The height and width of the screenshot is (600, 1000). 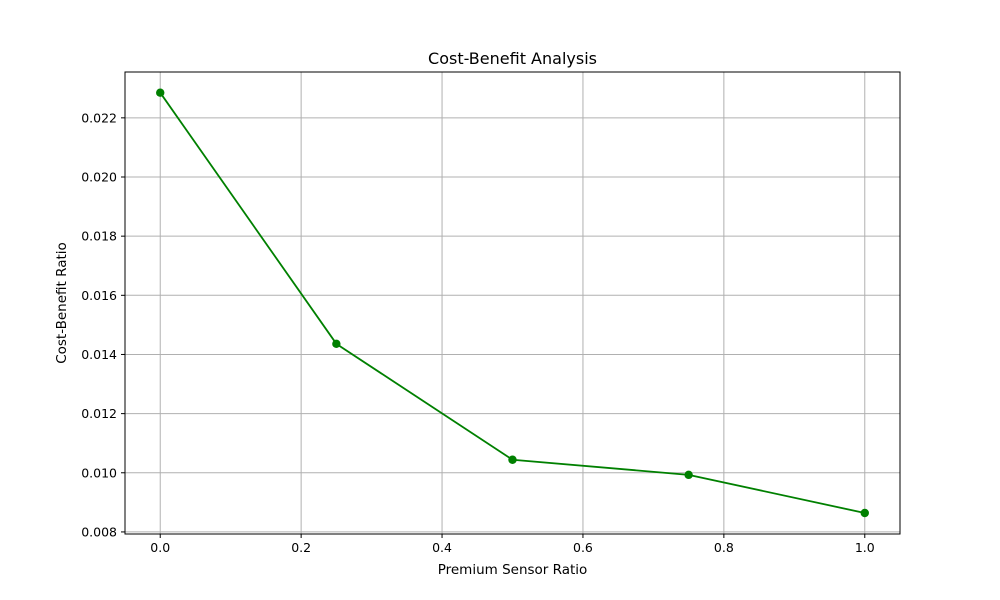 I want to click on y-tick-label: 0.022, so click(x=99, y=117).